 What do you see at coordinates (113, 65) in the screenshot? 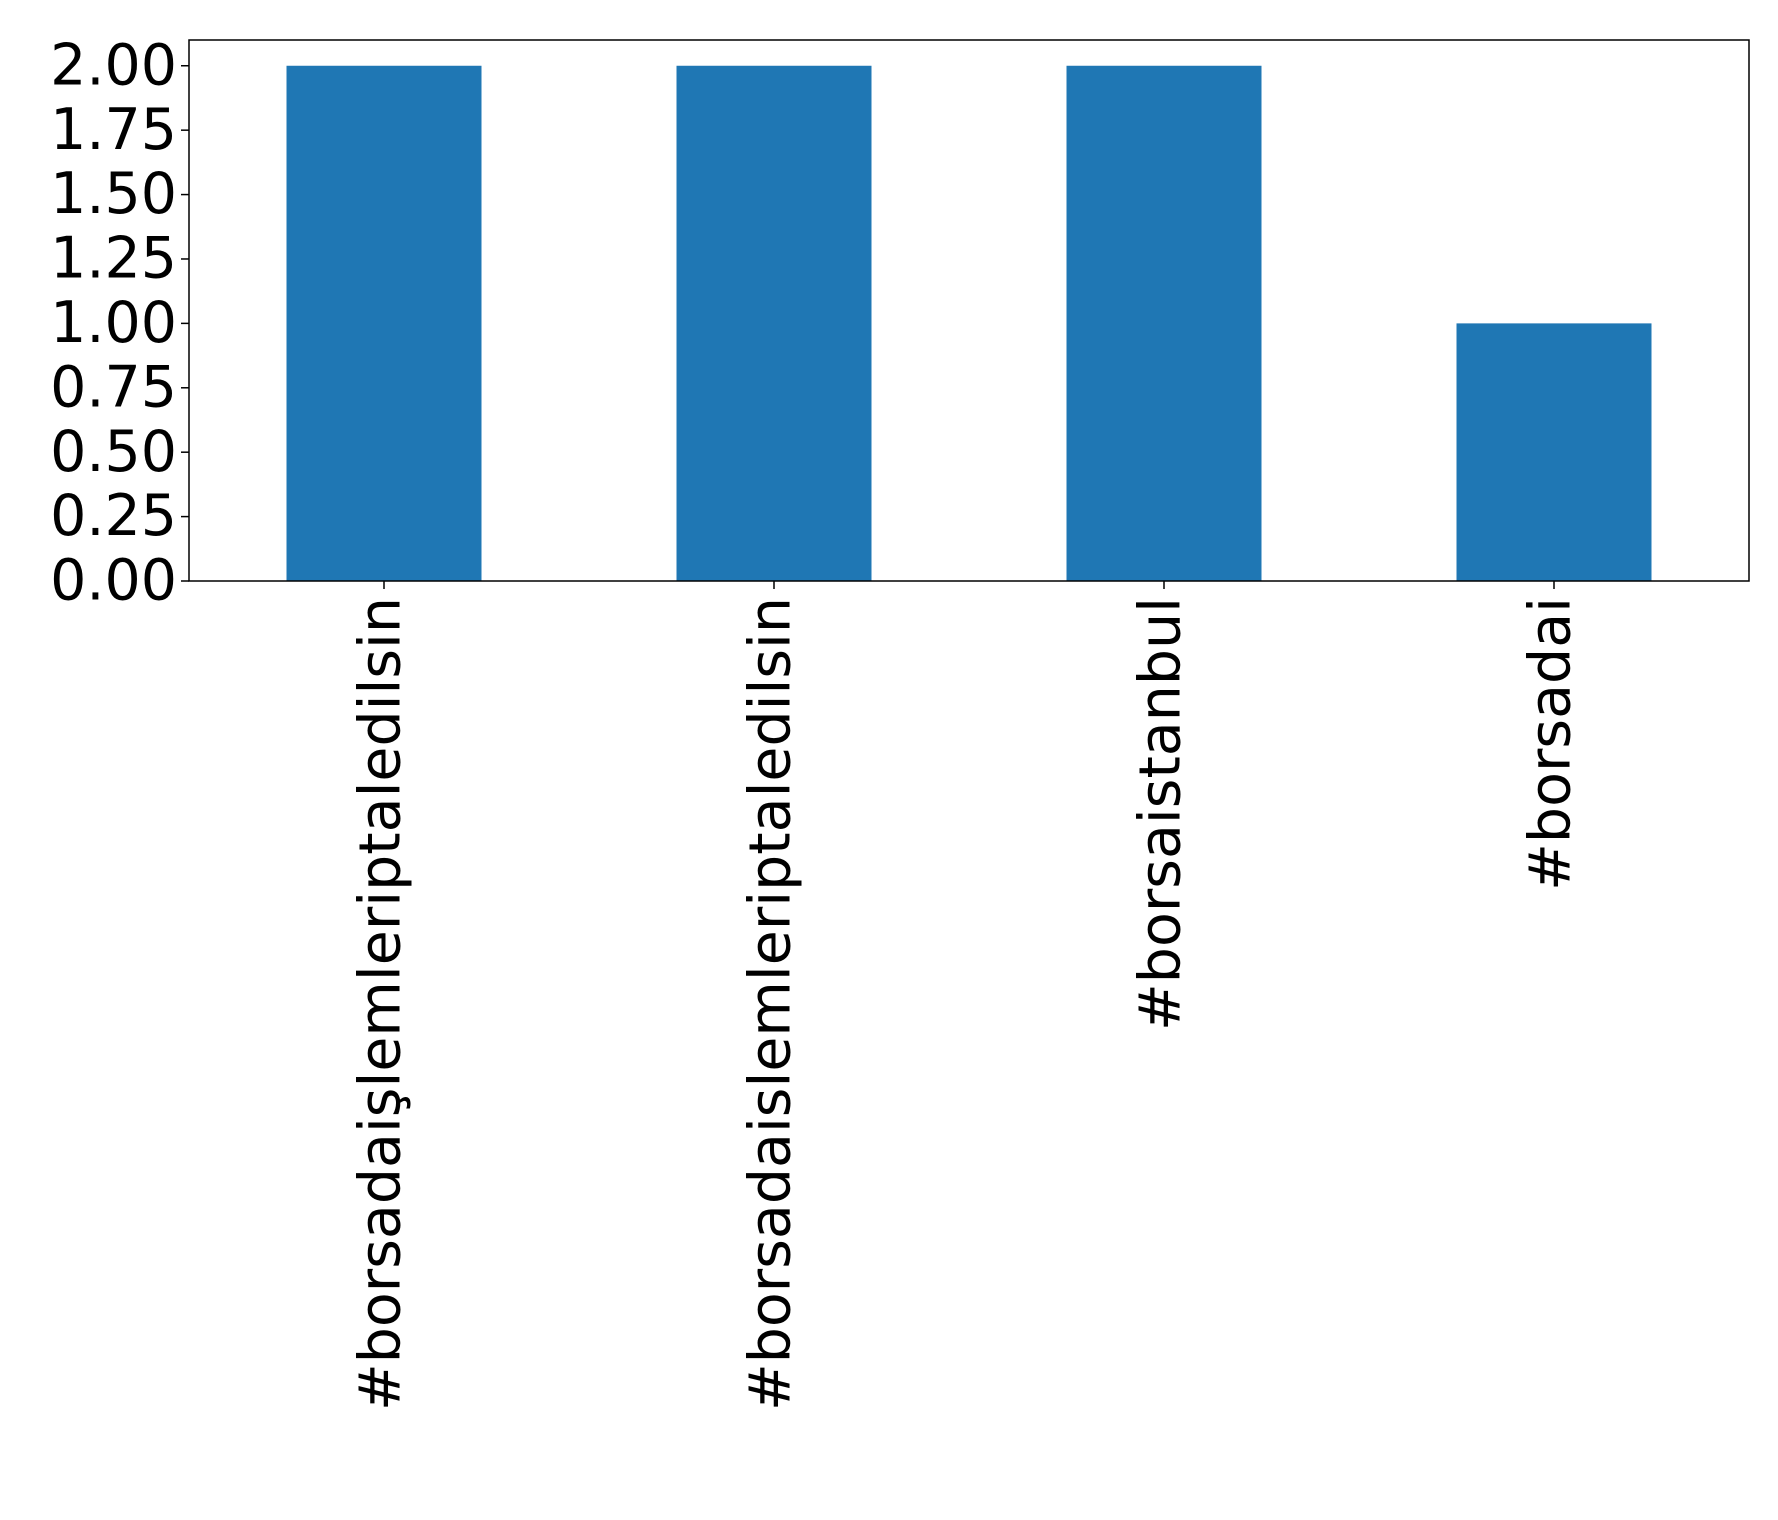
I see `y-tick-label: 2.00` at bounding box center [113, 65].